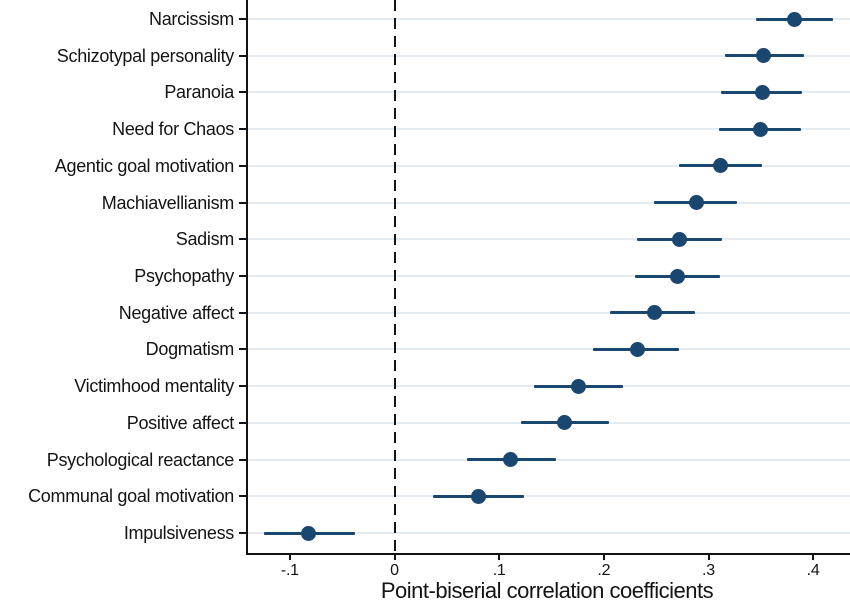 The height and width of the screenshot is (611, 850). Describe the element at coordinates (140, 459) in the screenshot. I see `category-label: Psychological reactance` at that location.